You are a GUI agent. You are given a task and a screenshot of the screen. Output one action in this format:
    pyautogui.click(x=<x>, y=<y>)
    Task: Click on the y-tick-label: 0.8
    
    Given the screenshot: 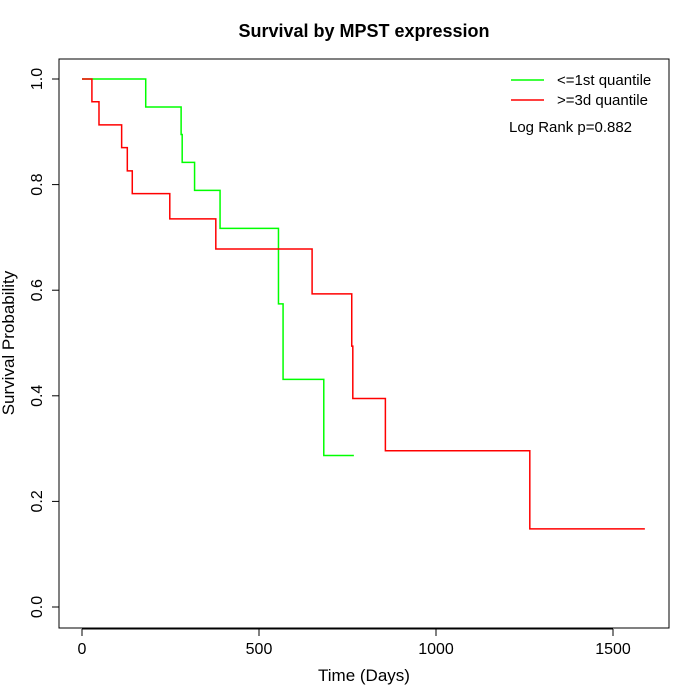 What is the action you would take?
    pyautogui.click(x=37, y=184)
    